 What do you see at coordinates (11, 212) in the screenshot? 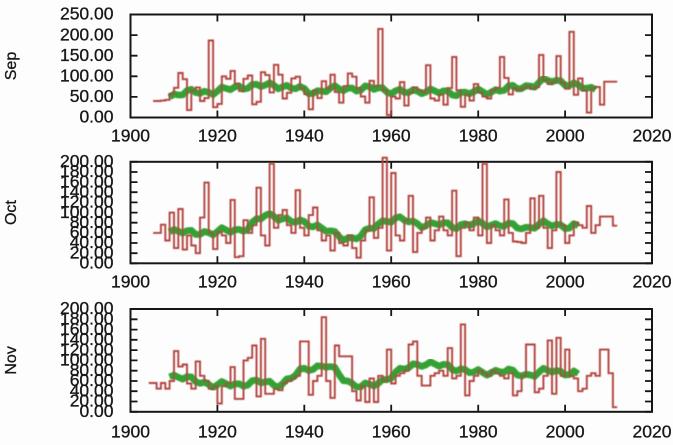
I see `svg-text: Oct` at bounding box center [11, 212].